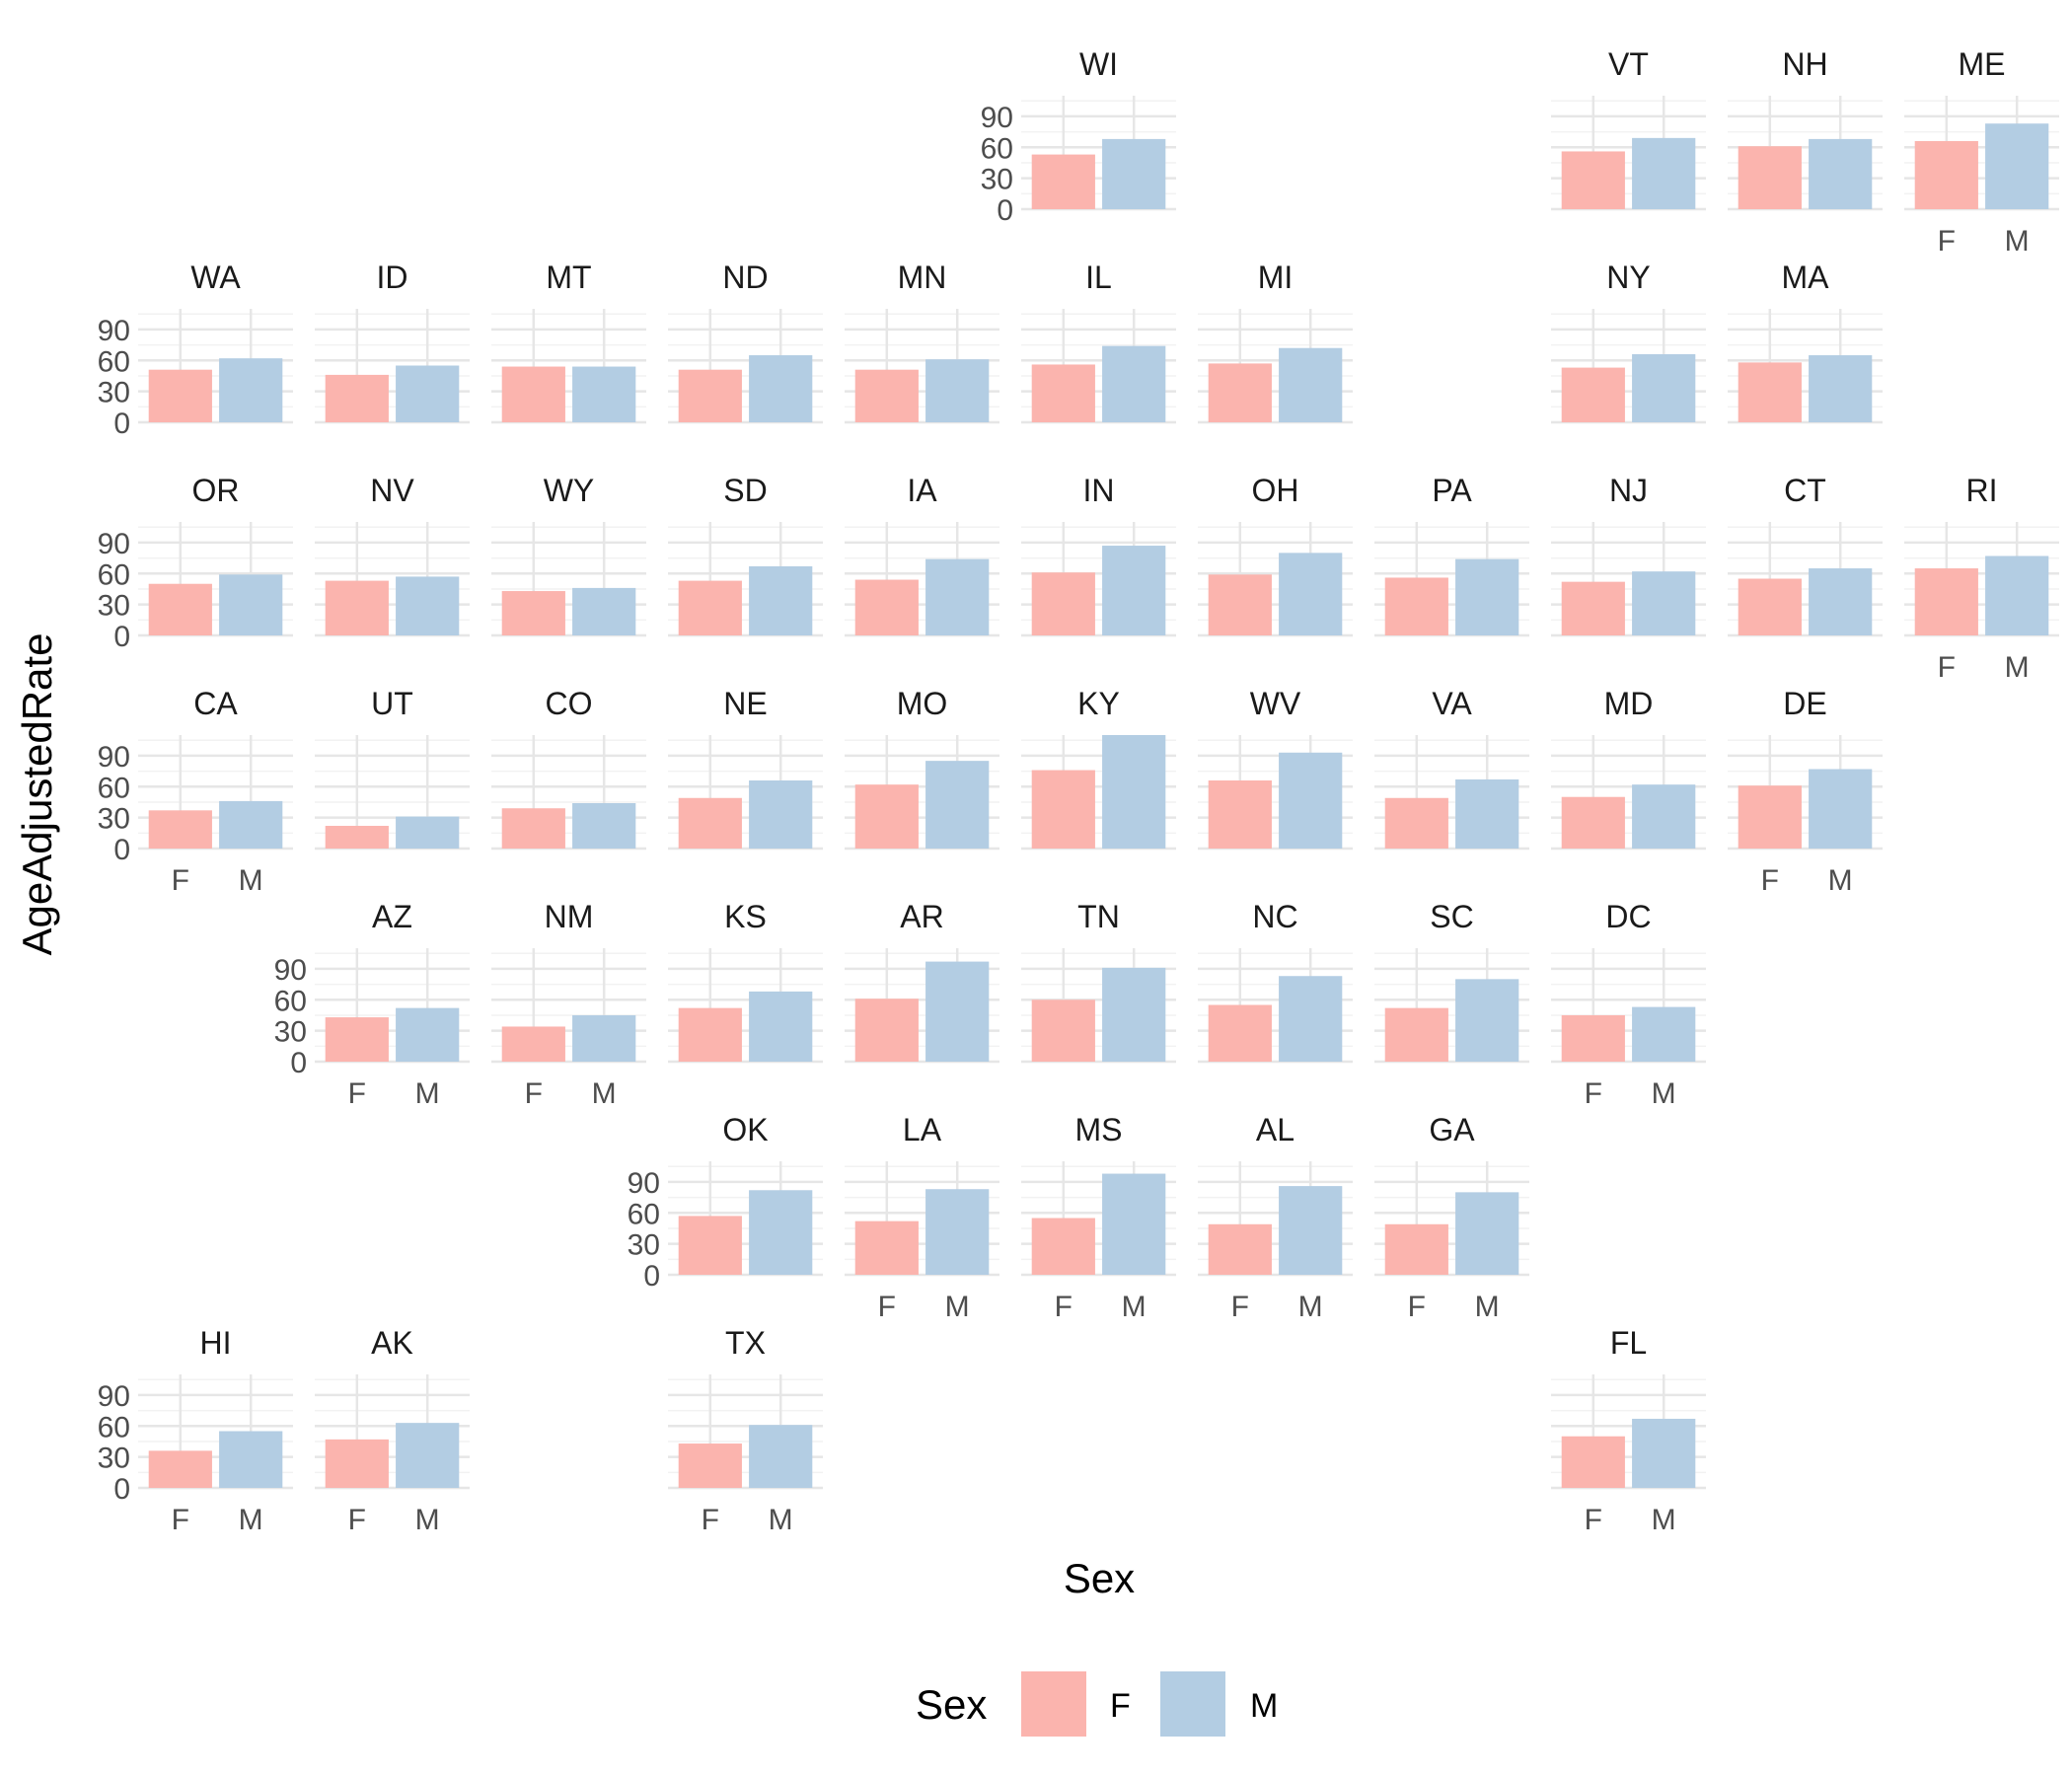  I want to click on facet-label: WA, so click(216, 277).